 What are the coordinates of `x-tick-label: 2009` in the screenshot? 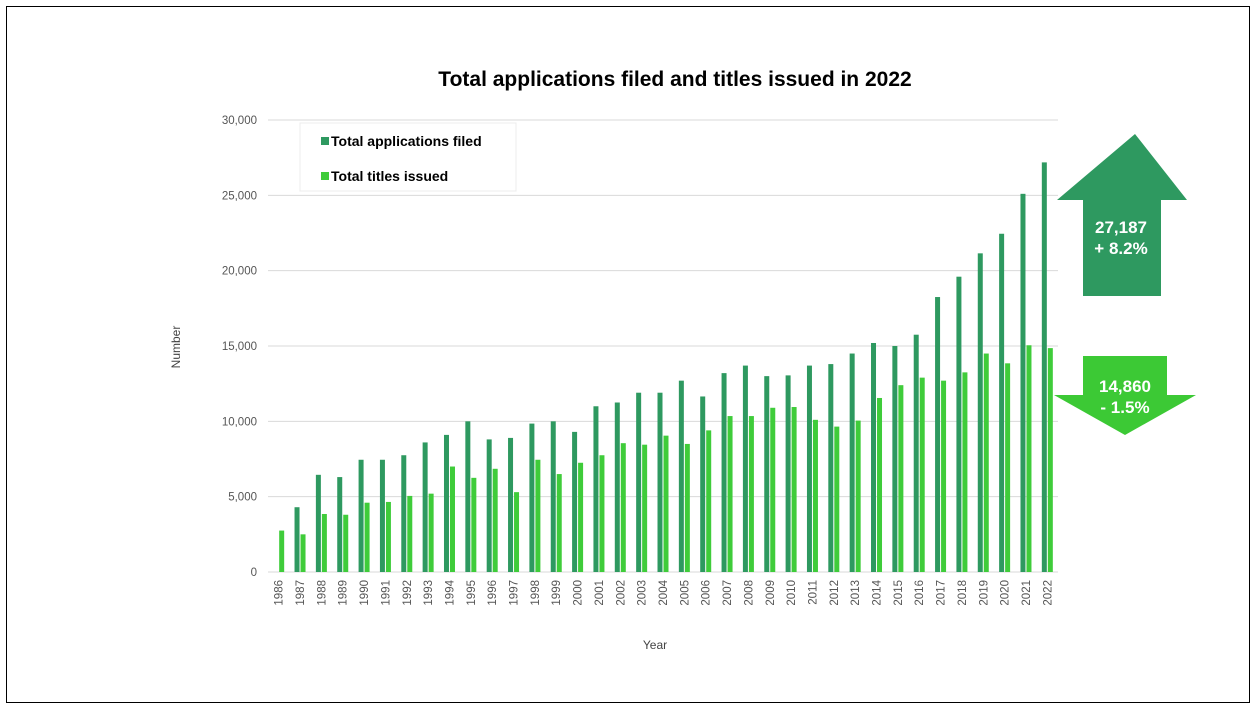 It's located at (771, 593).